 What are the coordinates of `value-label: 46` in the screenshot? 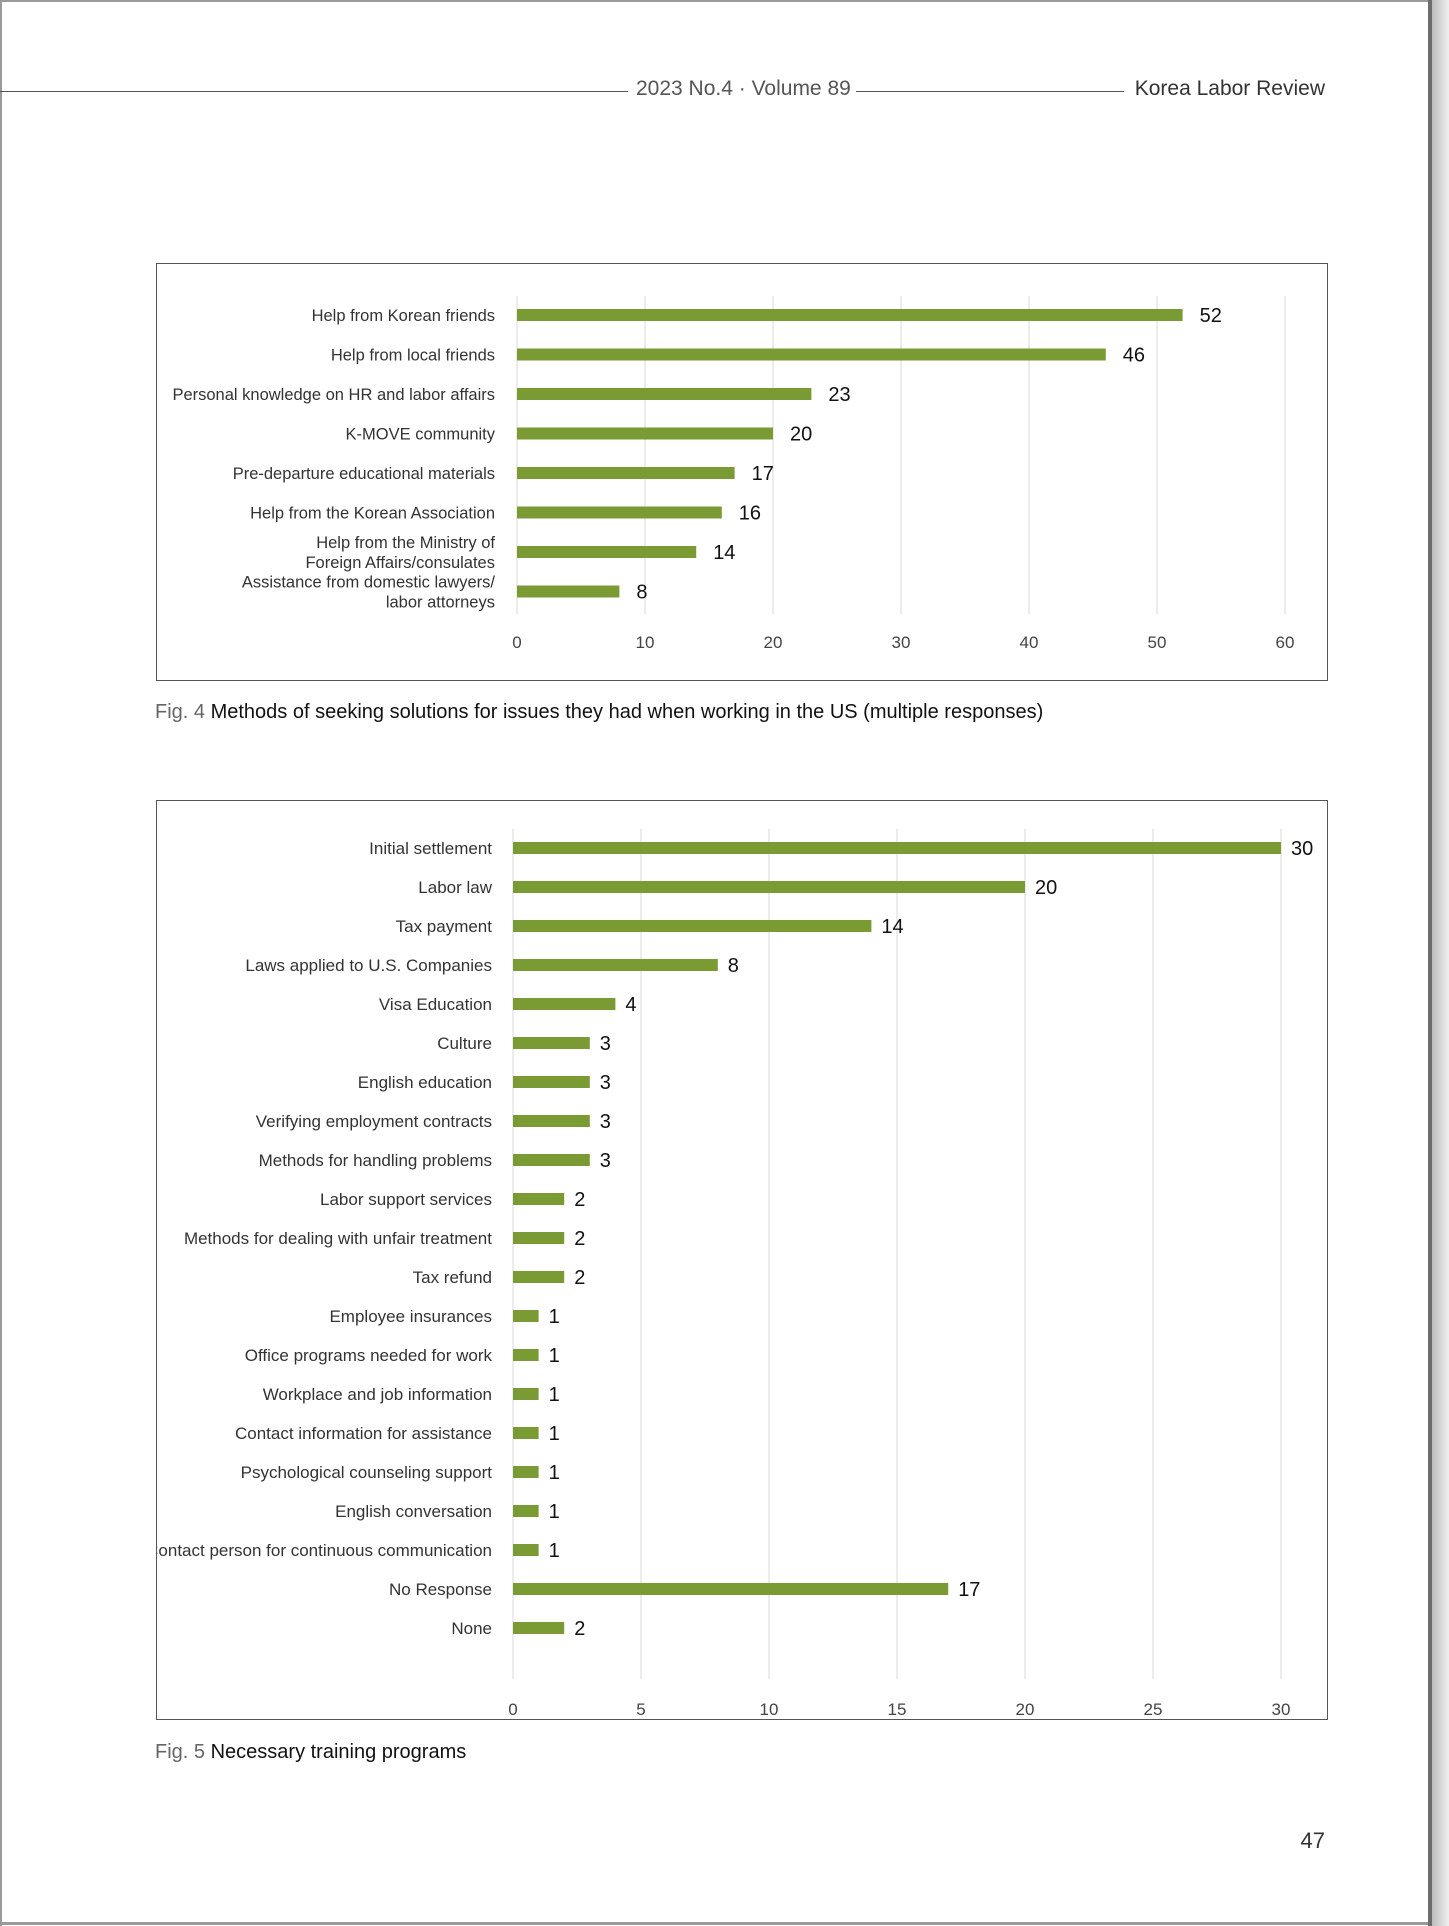 It's located at (1134, 356).